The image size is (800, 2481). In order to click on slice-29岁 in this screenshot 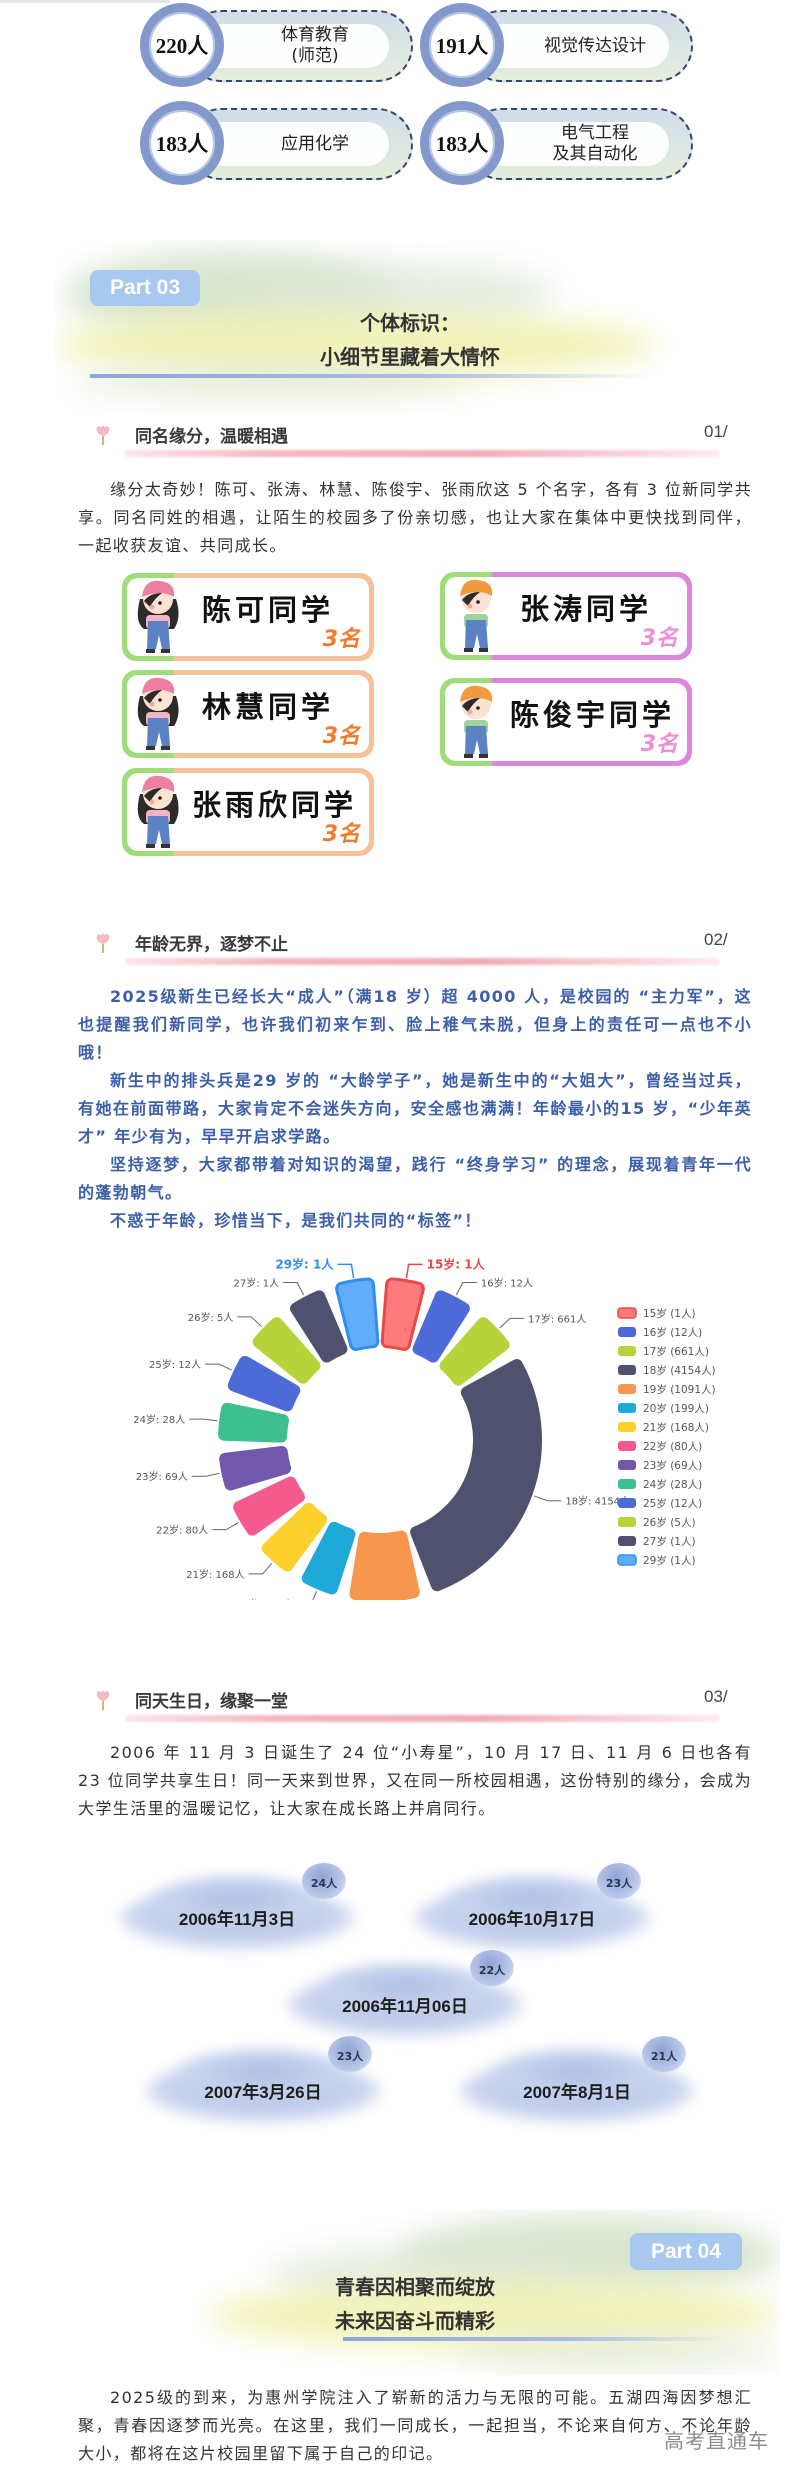, I will do `click(357, 1314)`.